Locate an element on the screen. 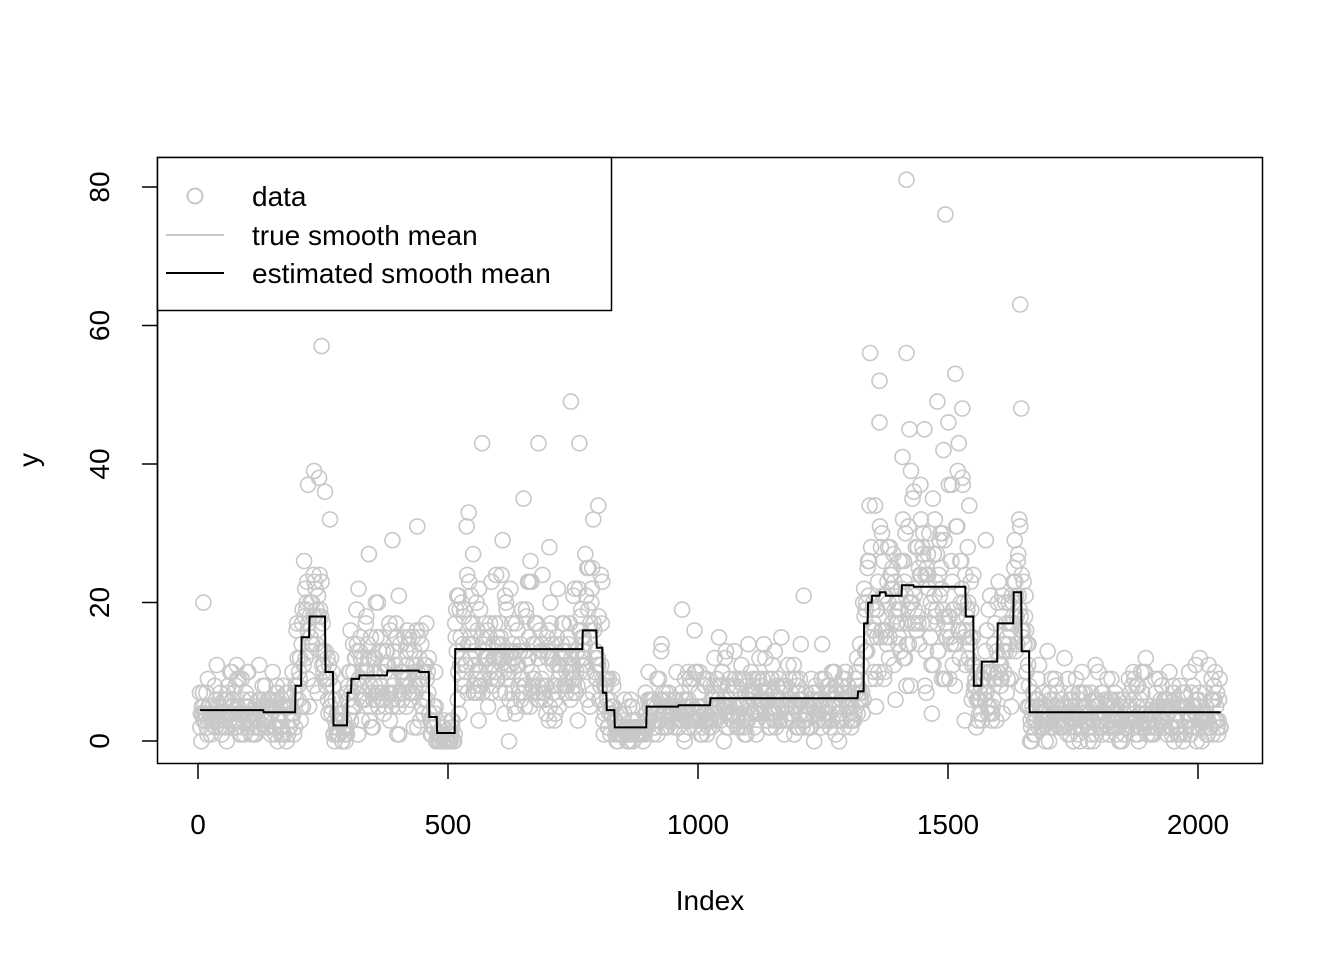  x-axis-title: Index is located at coordinates (710, 900).